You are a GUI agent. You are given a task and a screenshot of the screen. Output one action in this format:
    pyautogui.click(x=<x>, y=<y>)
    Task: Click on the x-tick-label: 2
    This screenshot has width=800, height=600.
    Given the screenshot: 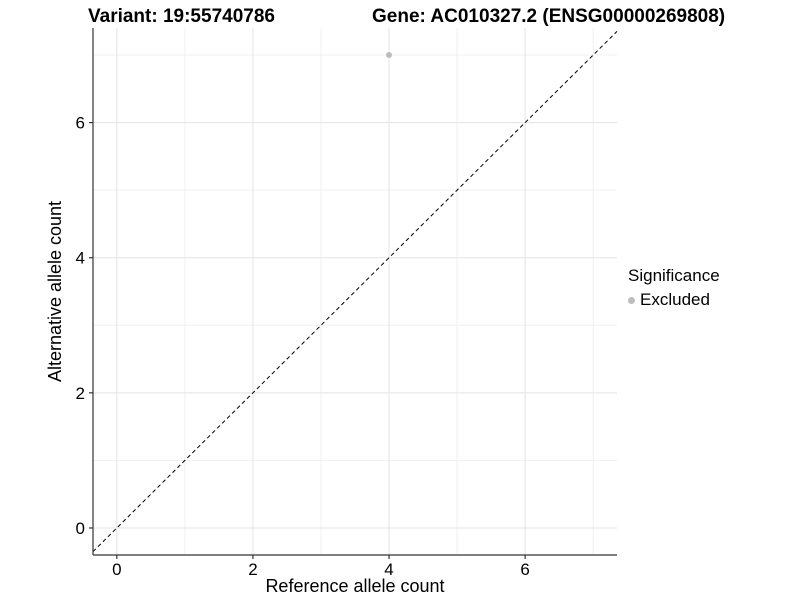 What is the action you would take?
    pyautogui.click(x=252, y=569)
    